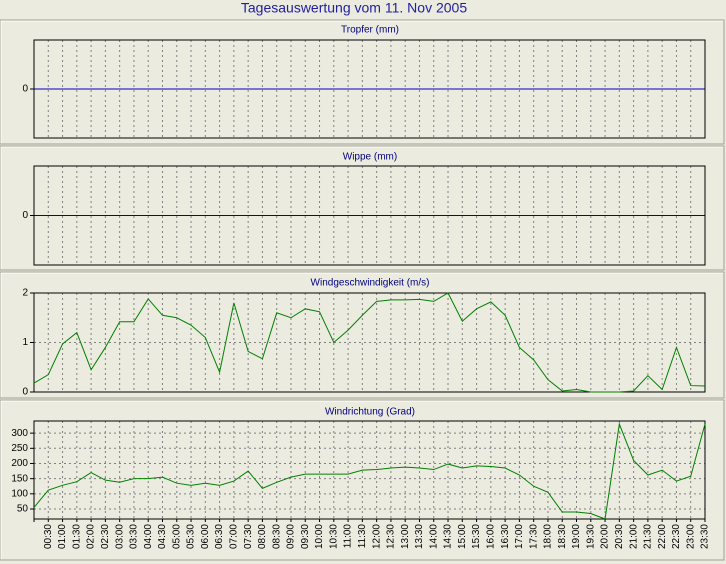 The width and height of the screenshot is (726, 564). Describe the element at coordinates (148, 536) in the screenshot. I see `x-tick-label: 04:00` at that location.